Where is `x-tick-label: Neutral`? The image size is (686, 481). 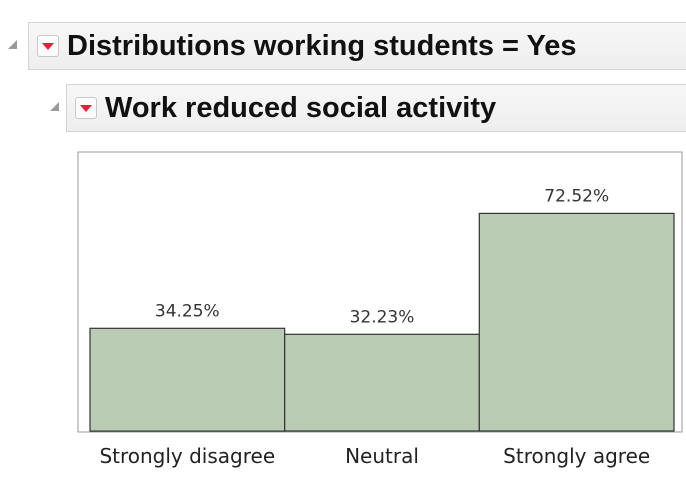 x-tick-label: Neutral is located at coordinates (382, 456).